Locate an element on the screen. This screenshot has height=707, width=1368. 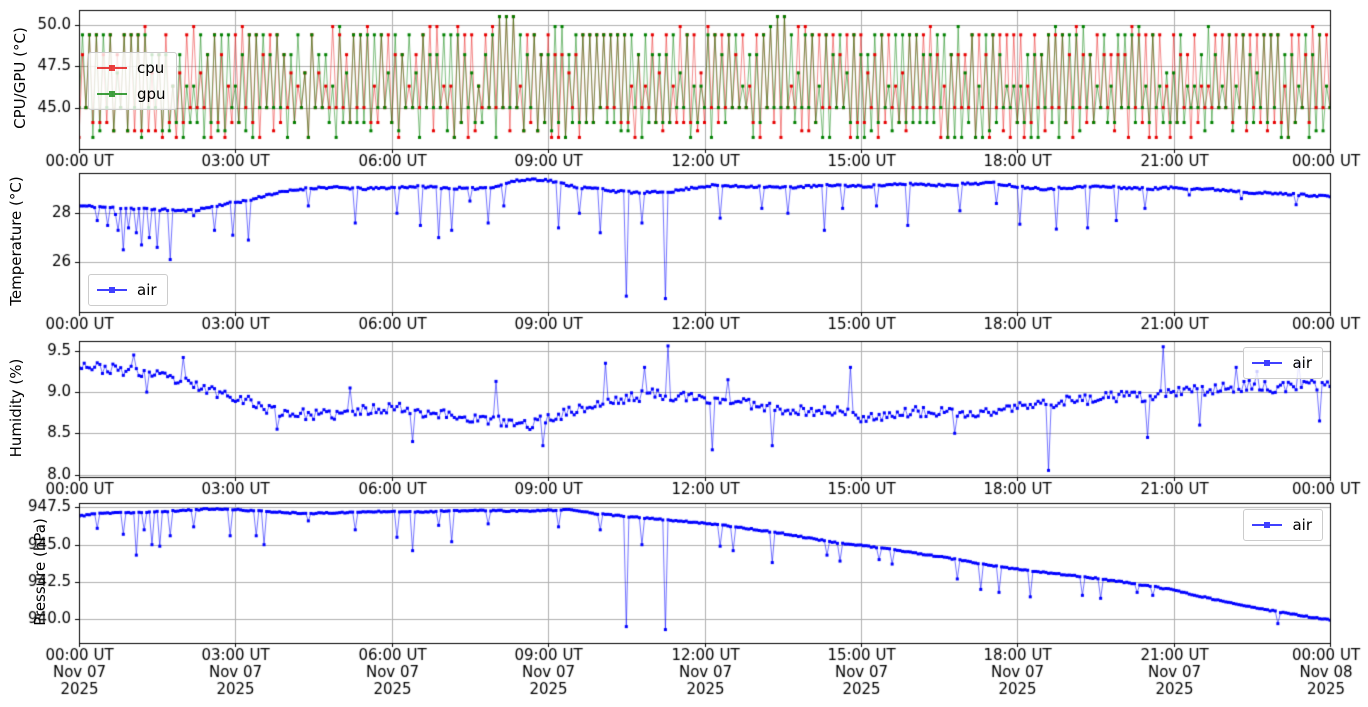
cpu-gpu-legend: cpu gpu is located at coordinates (132, 81).